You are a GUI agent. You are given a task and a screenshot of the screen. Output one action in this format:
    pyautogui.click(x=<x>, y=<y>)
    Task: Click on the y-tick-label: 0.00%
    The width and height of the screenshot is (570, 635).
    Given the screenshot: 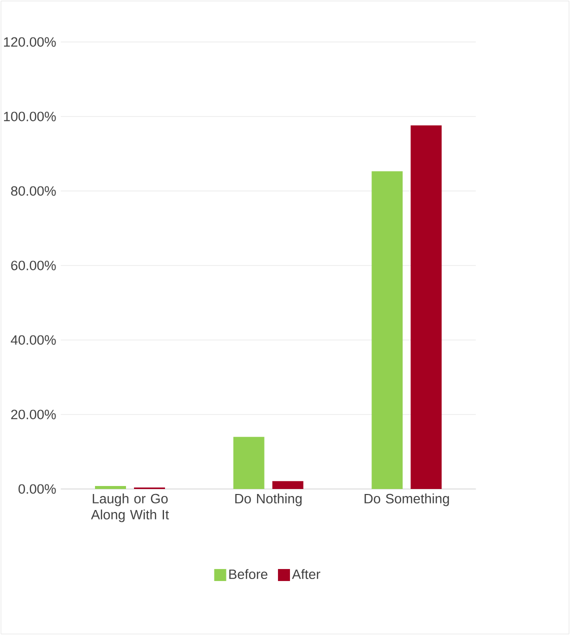 What is the action you would take?
    pyautogui.click(x=37, y=489)
    